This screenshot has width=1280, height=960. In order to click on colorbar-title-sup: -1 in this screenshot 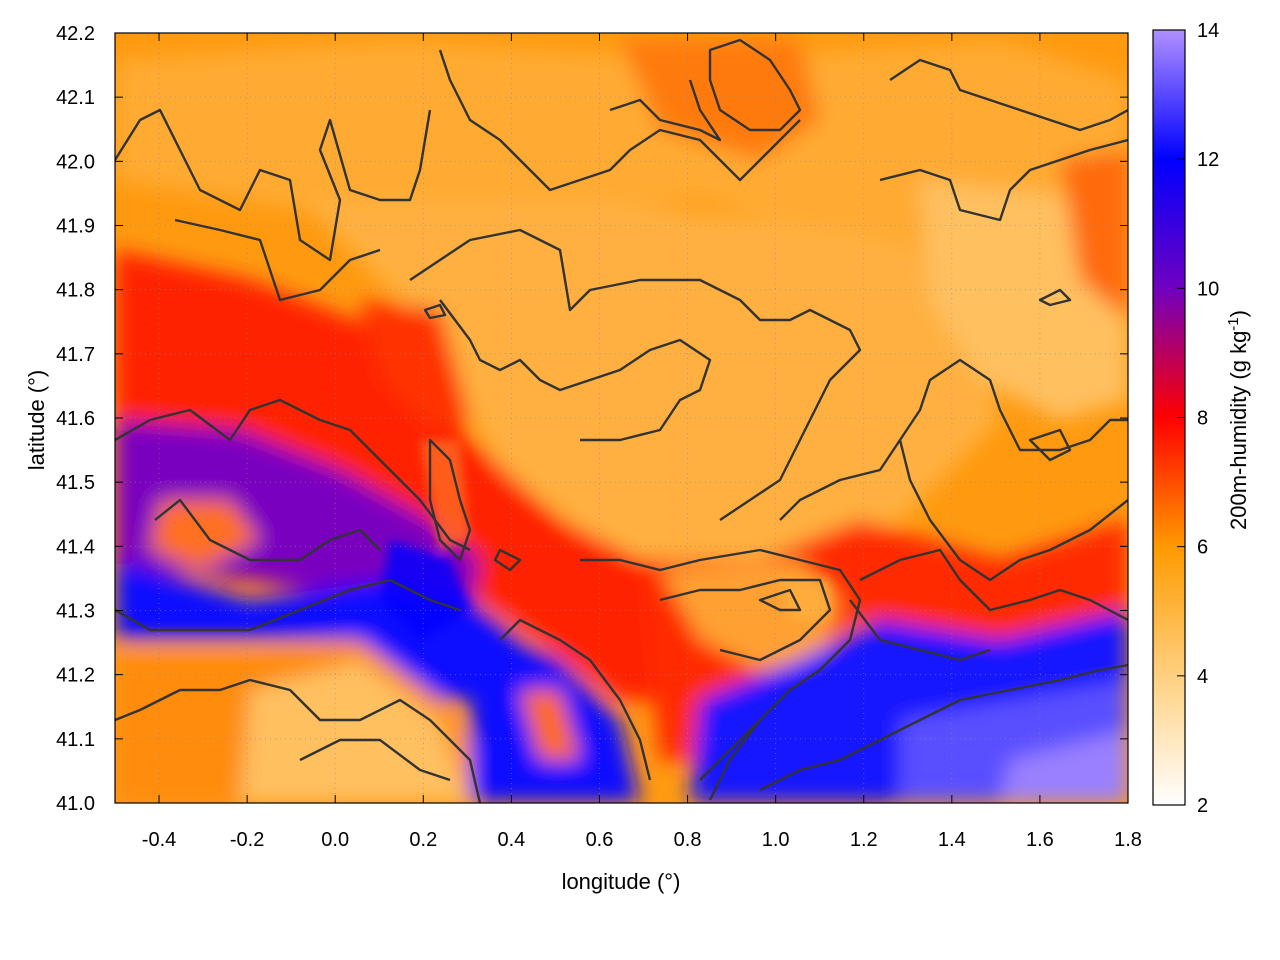, I will do `click(1233, 323)`.